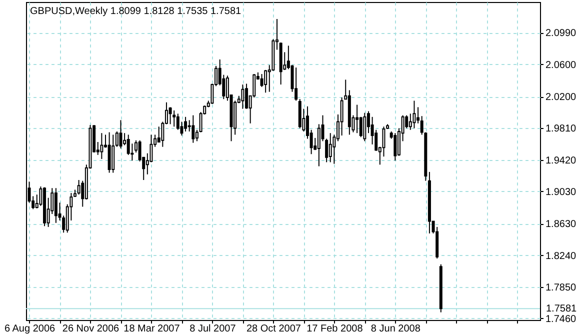 Image resolution: width=584 pixels, height=336 pixels. I want to click on x-tick-label: 18 Mar 2007, so click(152, 329).